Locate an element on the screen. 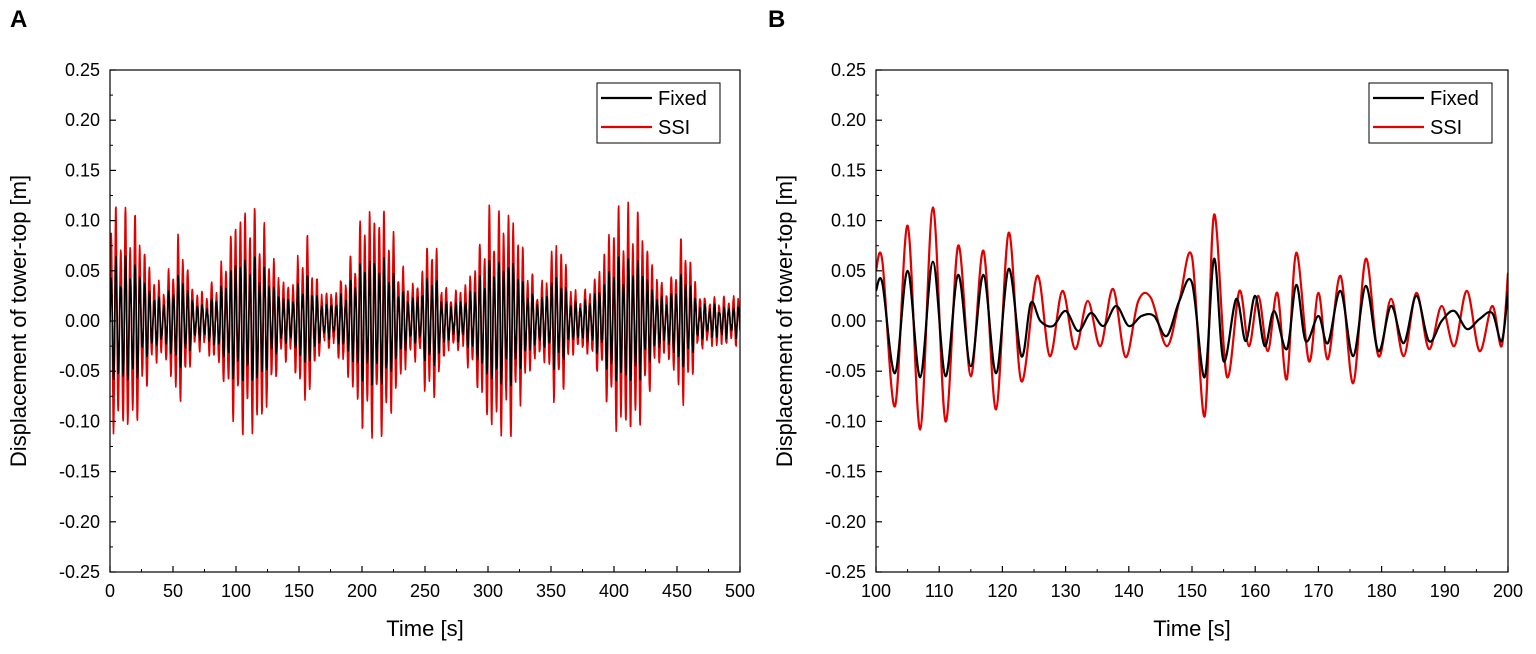 Image resolution: width=1536 pixels, height=654 pixels. x-tick-label: 130 is located at coordinates (1066, 591).